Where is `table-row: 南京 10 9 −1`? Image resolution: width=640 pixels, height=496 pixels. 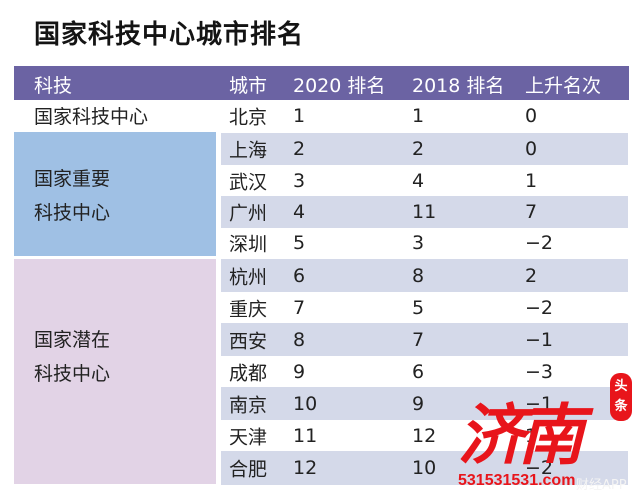
table-row: 南京 10 9 −1 is located at coordinates (424, 403).